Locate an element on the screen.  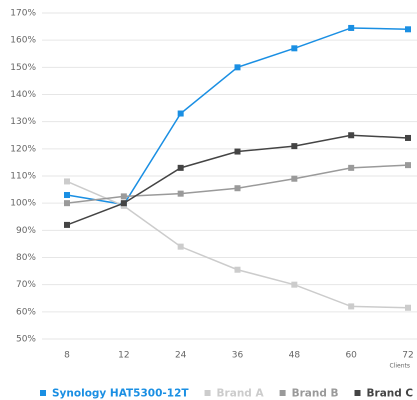
x-tick-label: 60 is located at coordinates (351, 356).